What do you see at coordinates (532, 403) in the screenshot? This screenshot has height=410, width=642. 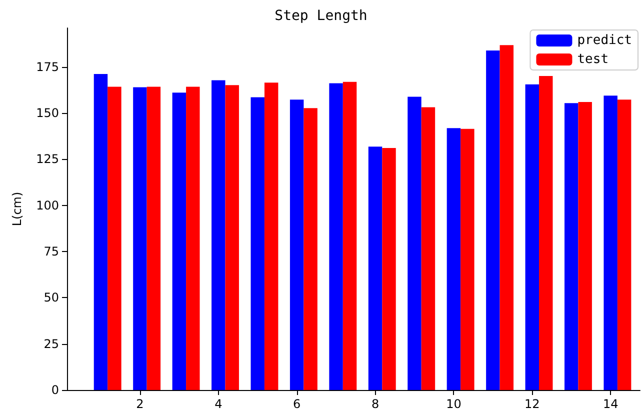 I see `x-tick-label: 12` at bounding box center [532, 403].